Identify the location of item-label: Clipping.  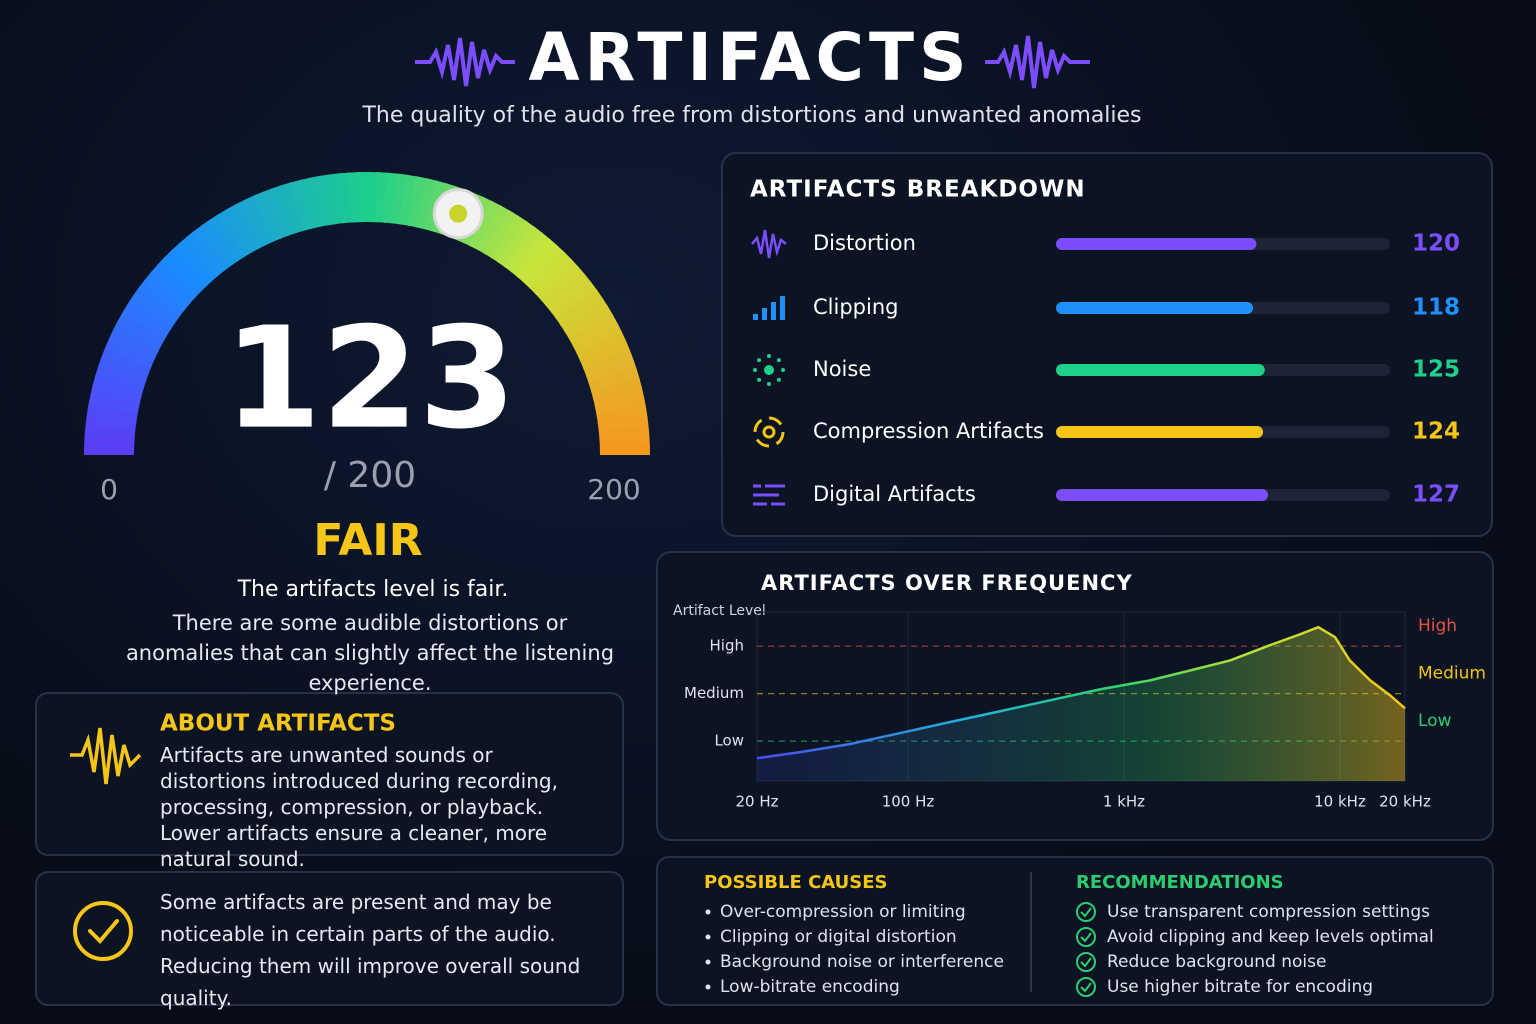
(855, 307).